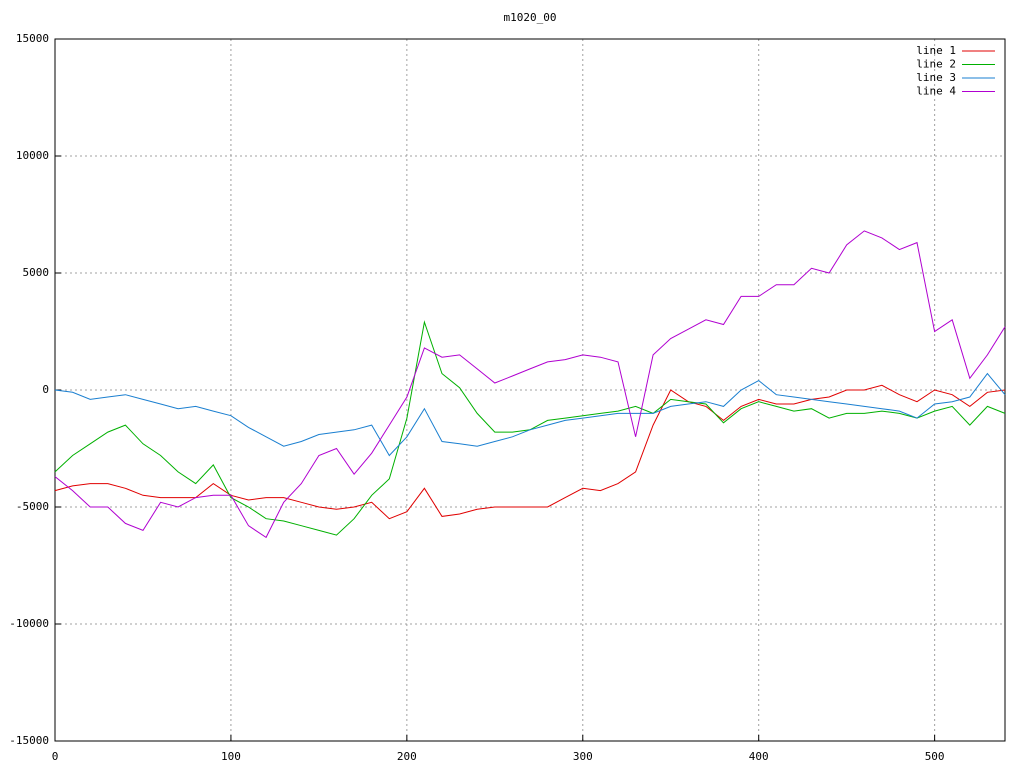 The height and width of the screenshot is (768, 1024). Describe the element at coordinates (407, 756) in the screenshot. I see `x-tick-label: 200` at that location.